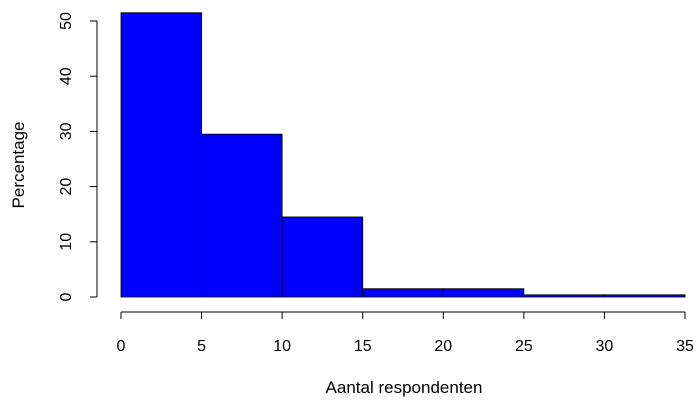 The width and height of the screenshot is (697, 400). What do you see at coordinates (404, 387) in the screenshot?
I see `x-axis-title: Aantal respondenten` at bounding box center [404, 387].